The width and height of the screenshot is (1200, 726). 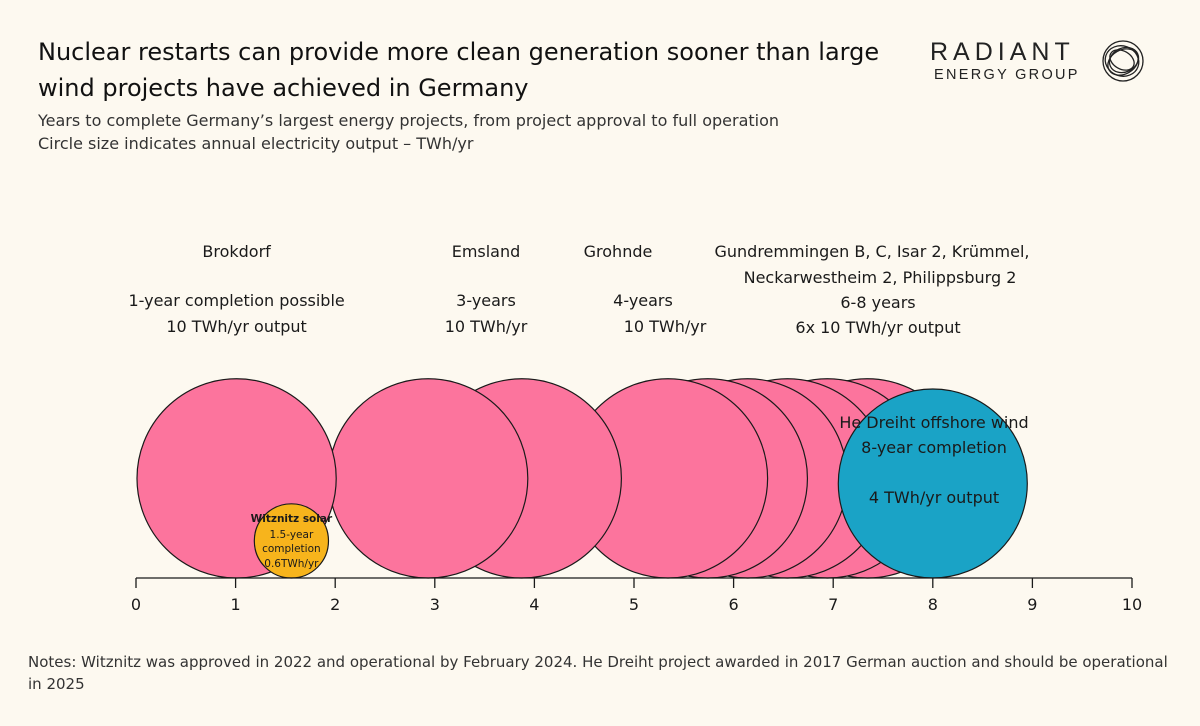 What do you see at coordinates (1007, 75) in the screenshot?
I see `logo-wordmark-bottom: ENERGY GROUP` at bounding box center [1007, 75].